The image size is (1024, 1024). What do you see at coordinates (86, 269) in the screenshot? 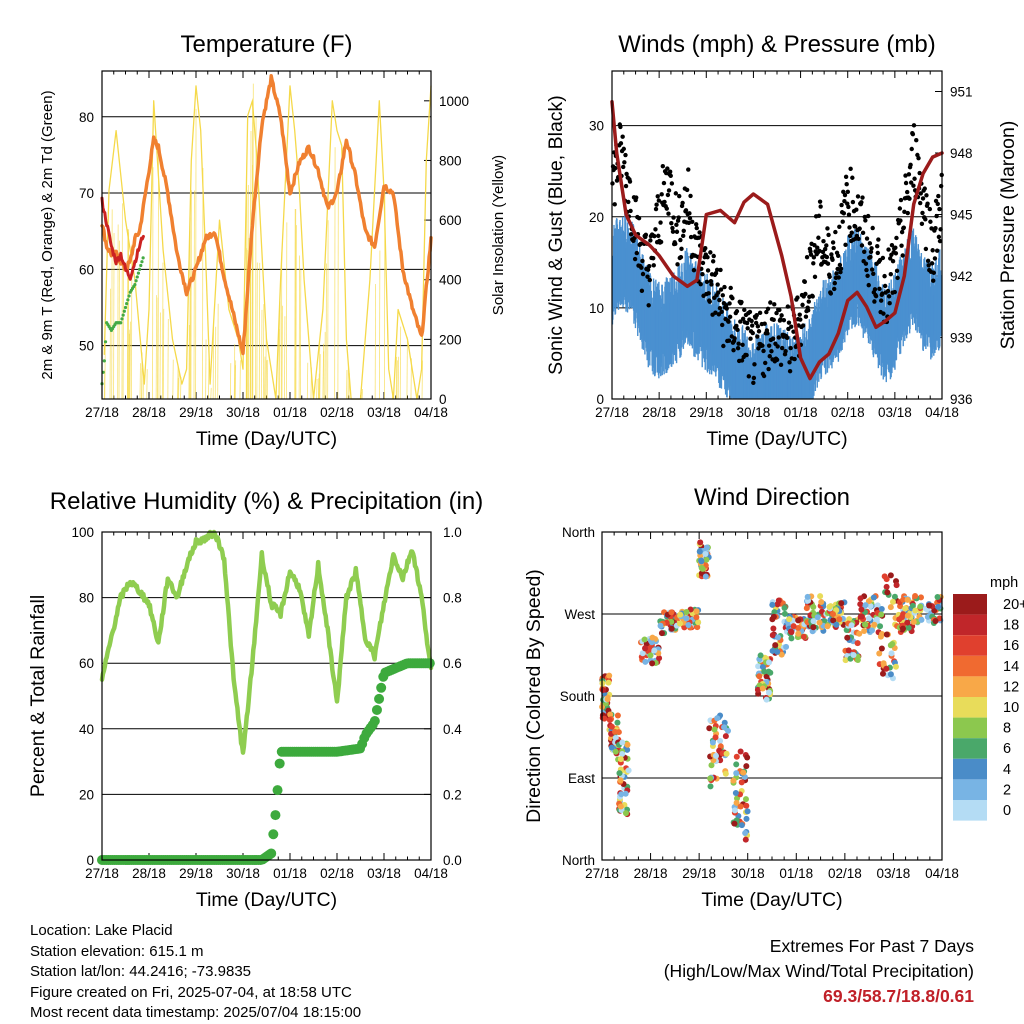
I see `y-tick-label: 60` at bounding box center [86, 269].